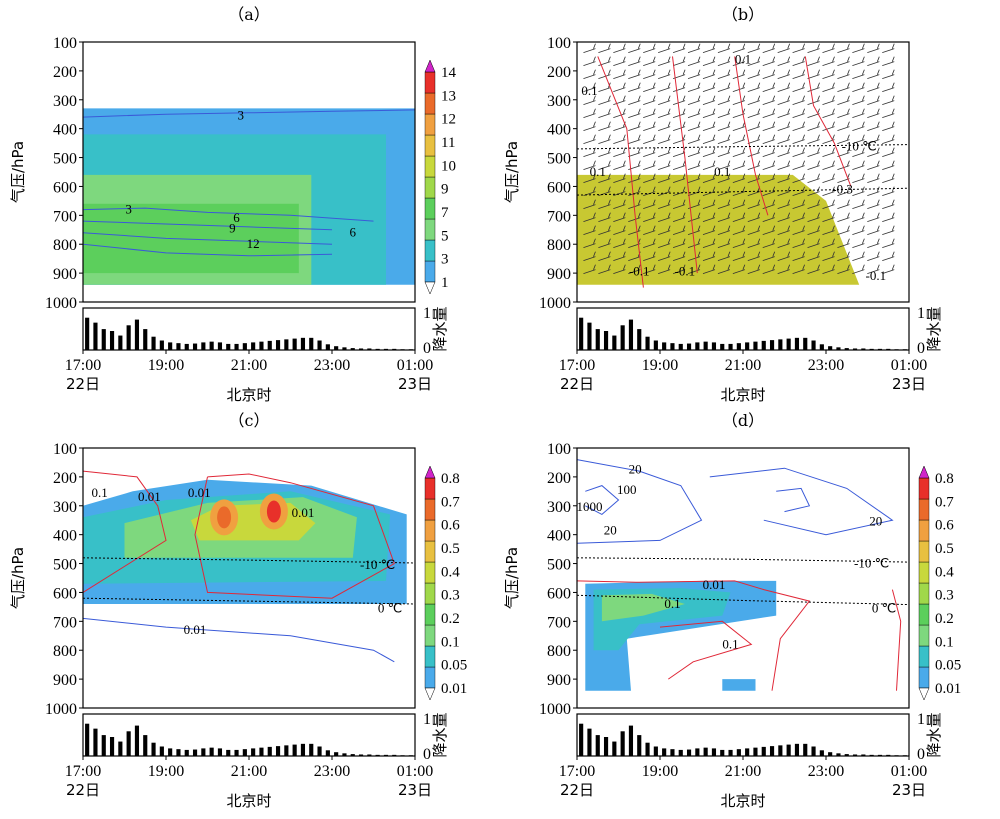 The height and width of the screenshot is (819, 1000). What do you see at coordinates (248, 395) in the screenshot?
I see `x-axis-label: 北京时` at bounding box center [248, 395].